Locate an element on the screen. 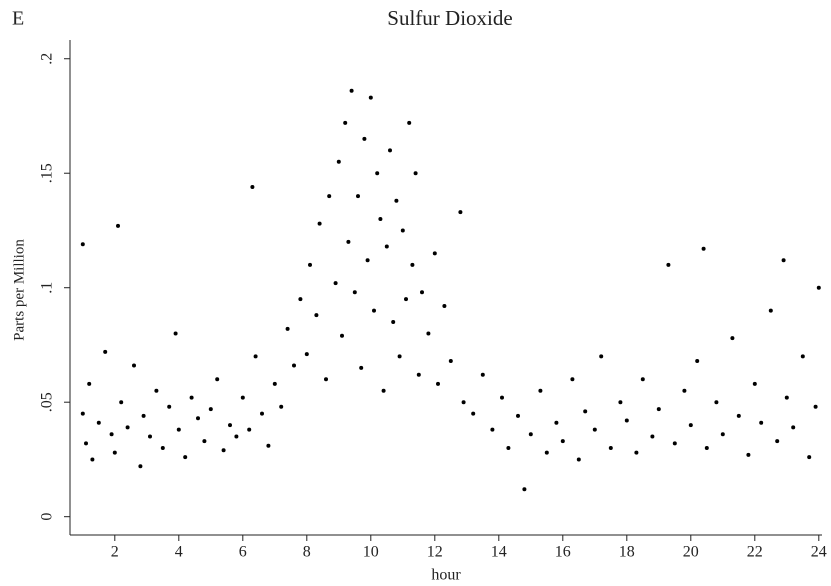  y-tick-label: .1 is located at coordinates (47, 288).